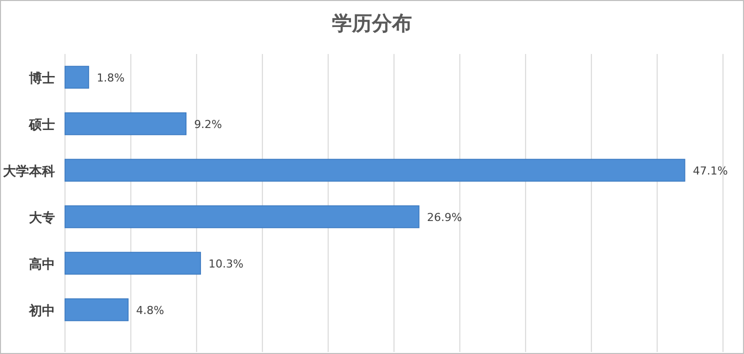 Image resolution: width=744 pixels, height=354 pixels. What do you see at coordinates (372, 23) in the screenshot?
I see `chart-title: 学历分布` at bounding box center [372, 23].